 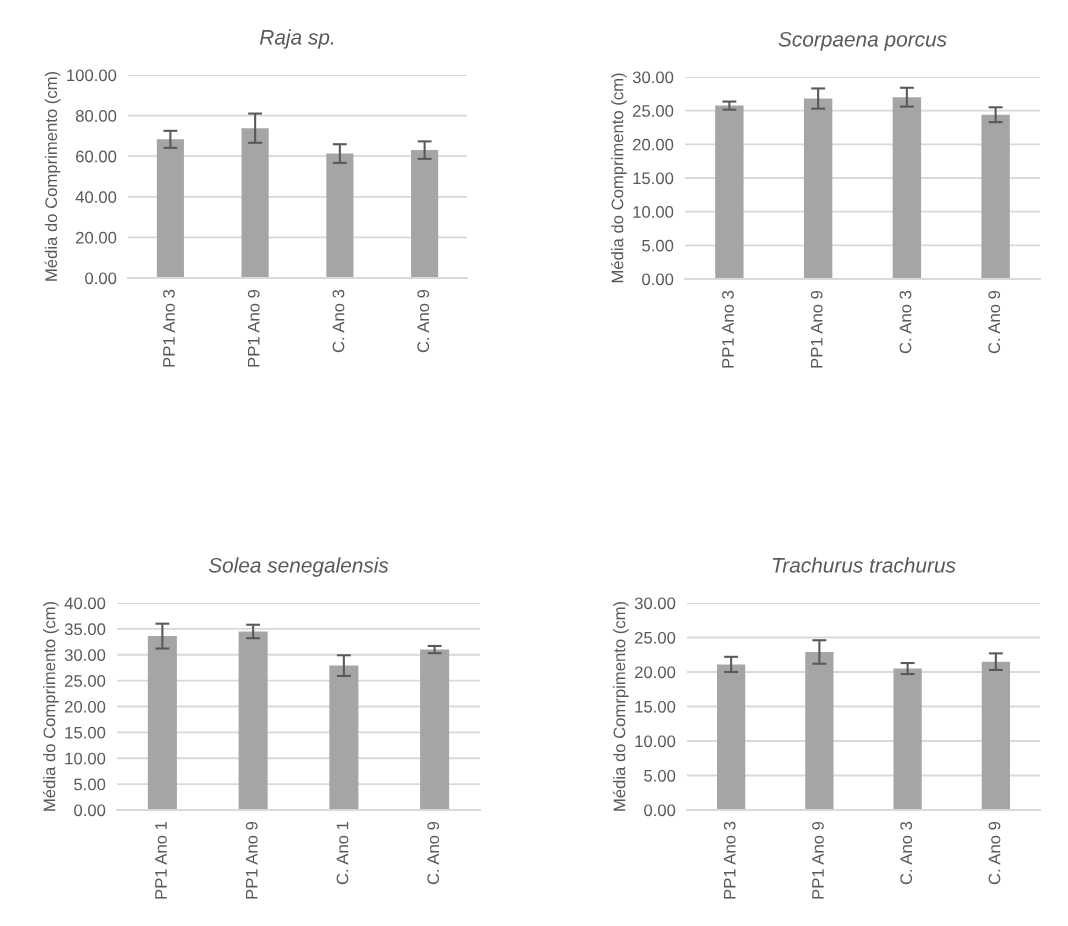 I want to click on y-tick-label: 80.00, so click(x=96, y=116).